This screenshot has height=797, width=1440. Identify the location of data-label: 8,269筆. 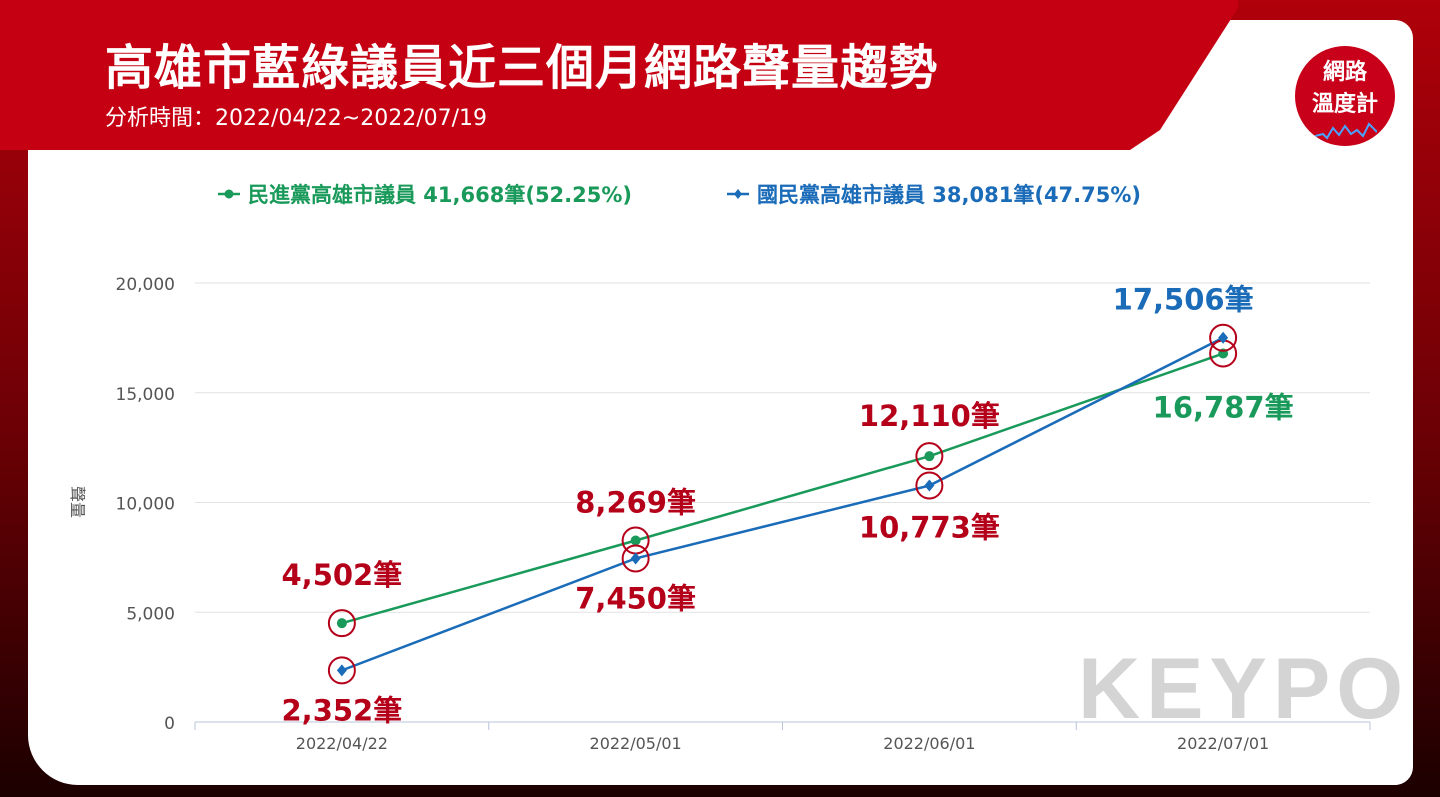
(635, 502).